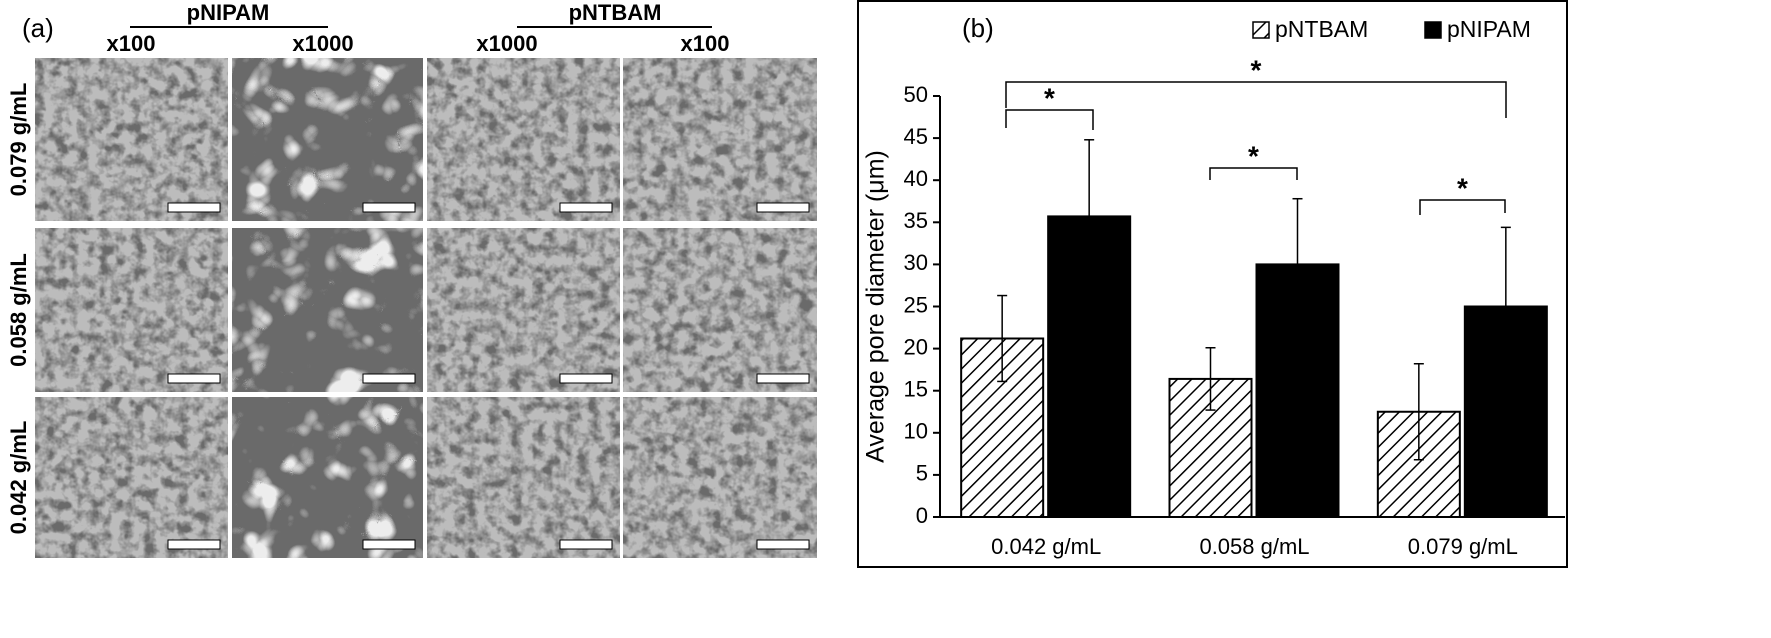 The width and height of the screenshot is (1771, 638). I want to click on panel-label: (b), so click(978, 28).